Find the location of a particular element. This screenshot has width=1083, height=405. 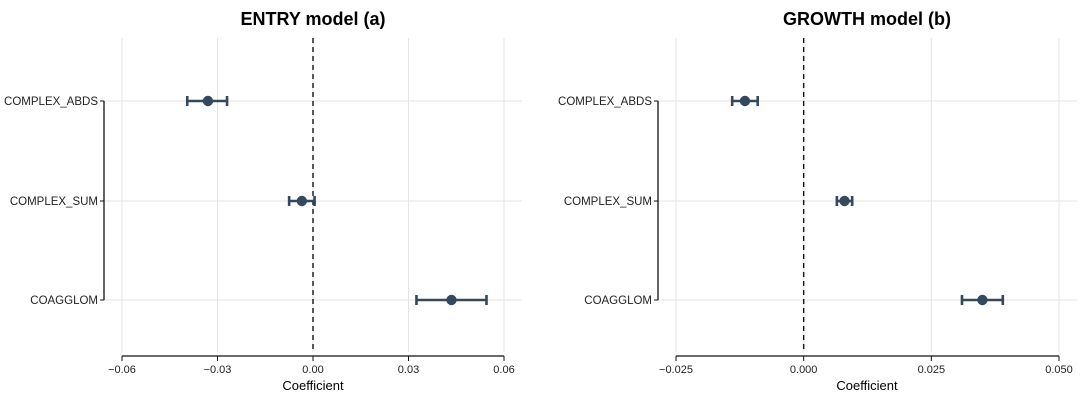

x-tick-label: −0.03 is located at coordinates (218, 370).